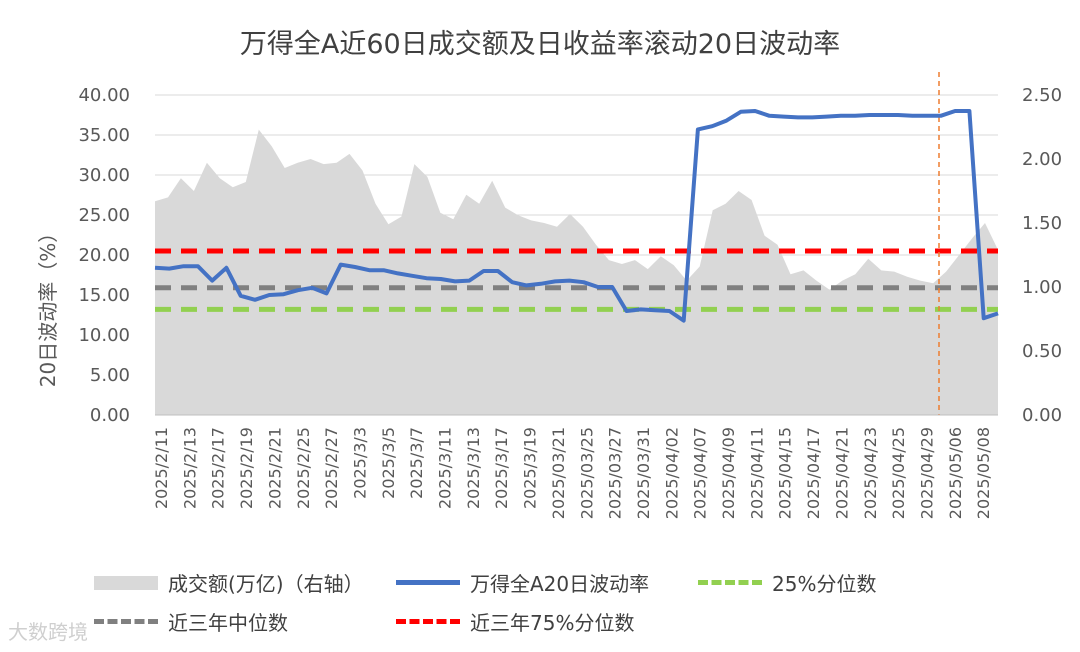  I want to click on y-left-tick-label: 15.00, so click(104, 295).